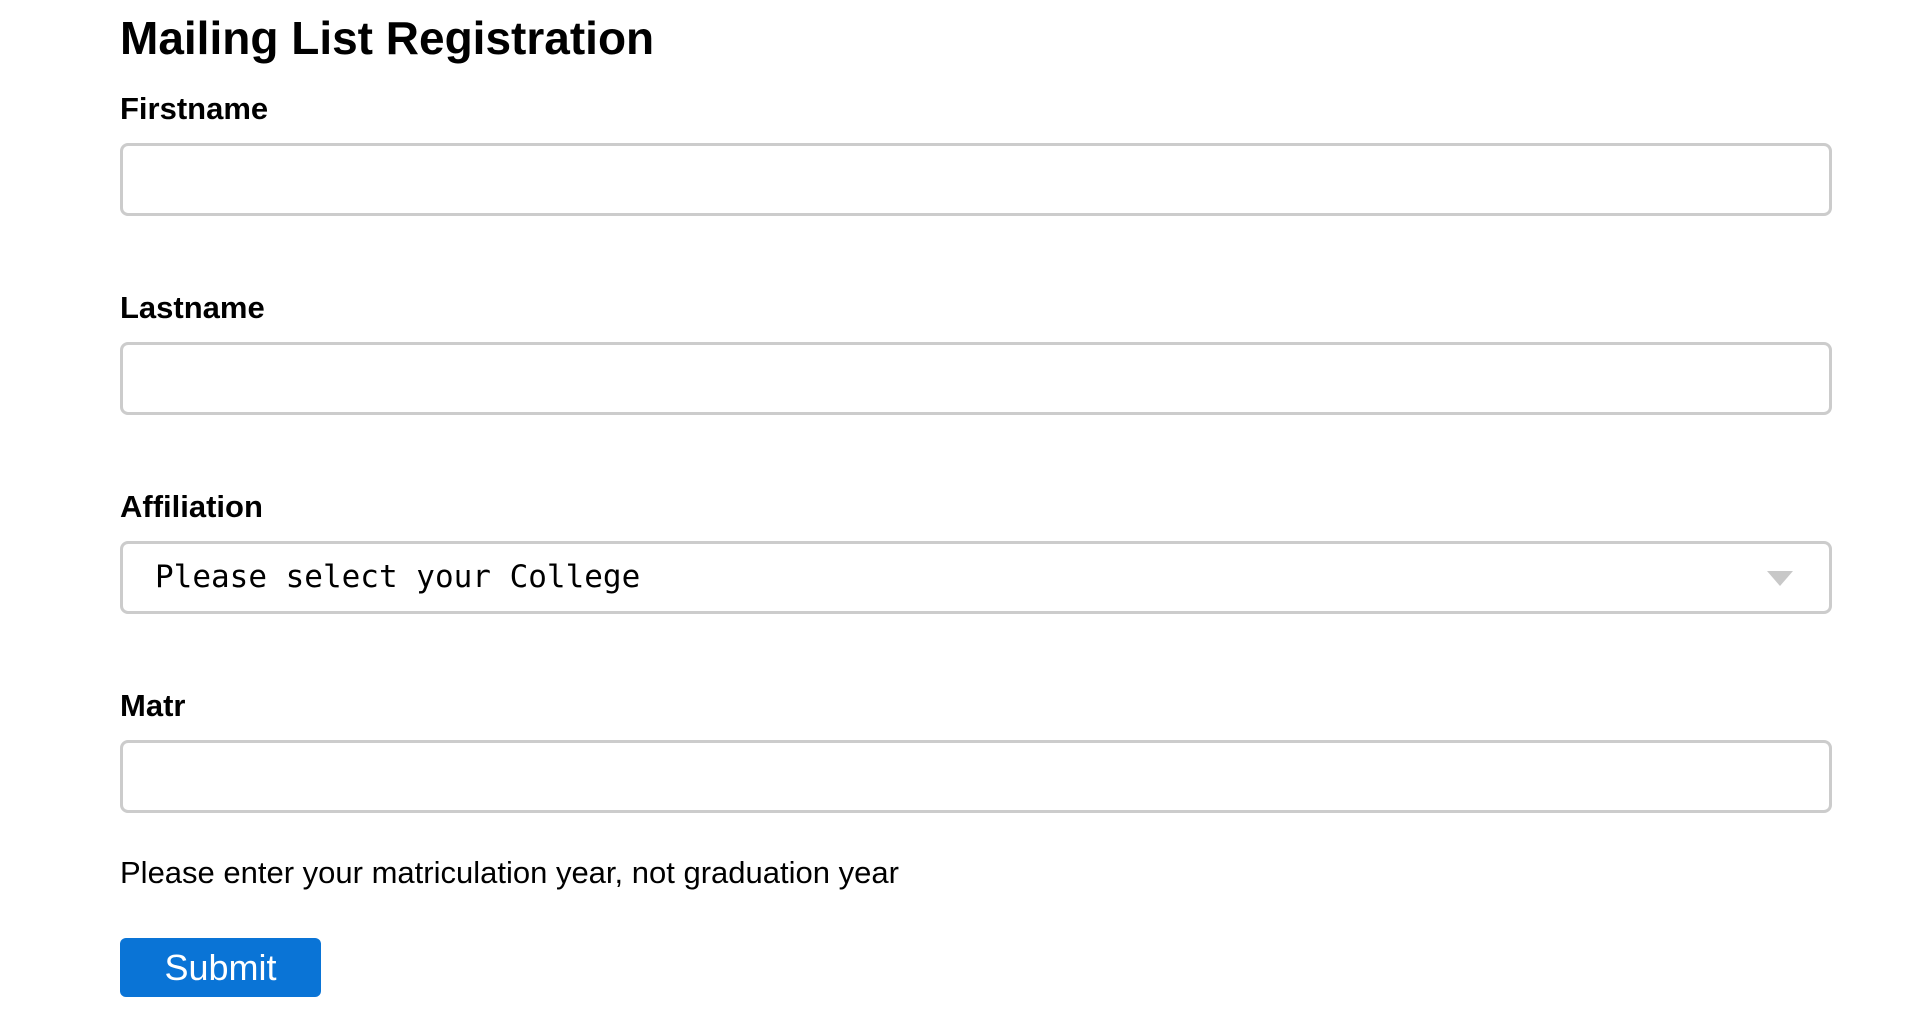  What do you see at coordinates (220, 967) in the screenshot?
I see `submit-button: Submit` at bounding box center [220, 967].